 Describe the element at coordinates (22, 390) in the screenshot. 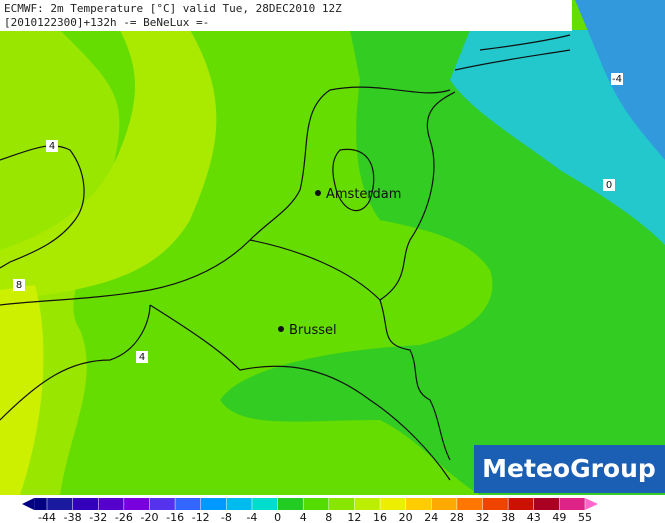

I see `field-warmest` at that location.